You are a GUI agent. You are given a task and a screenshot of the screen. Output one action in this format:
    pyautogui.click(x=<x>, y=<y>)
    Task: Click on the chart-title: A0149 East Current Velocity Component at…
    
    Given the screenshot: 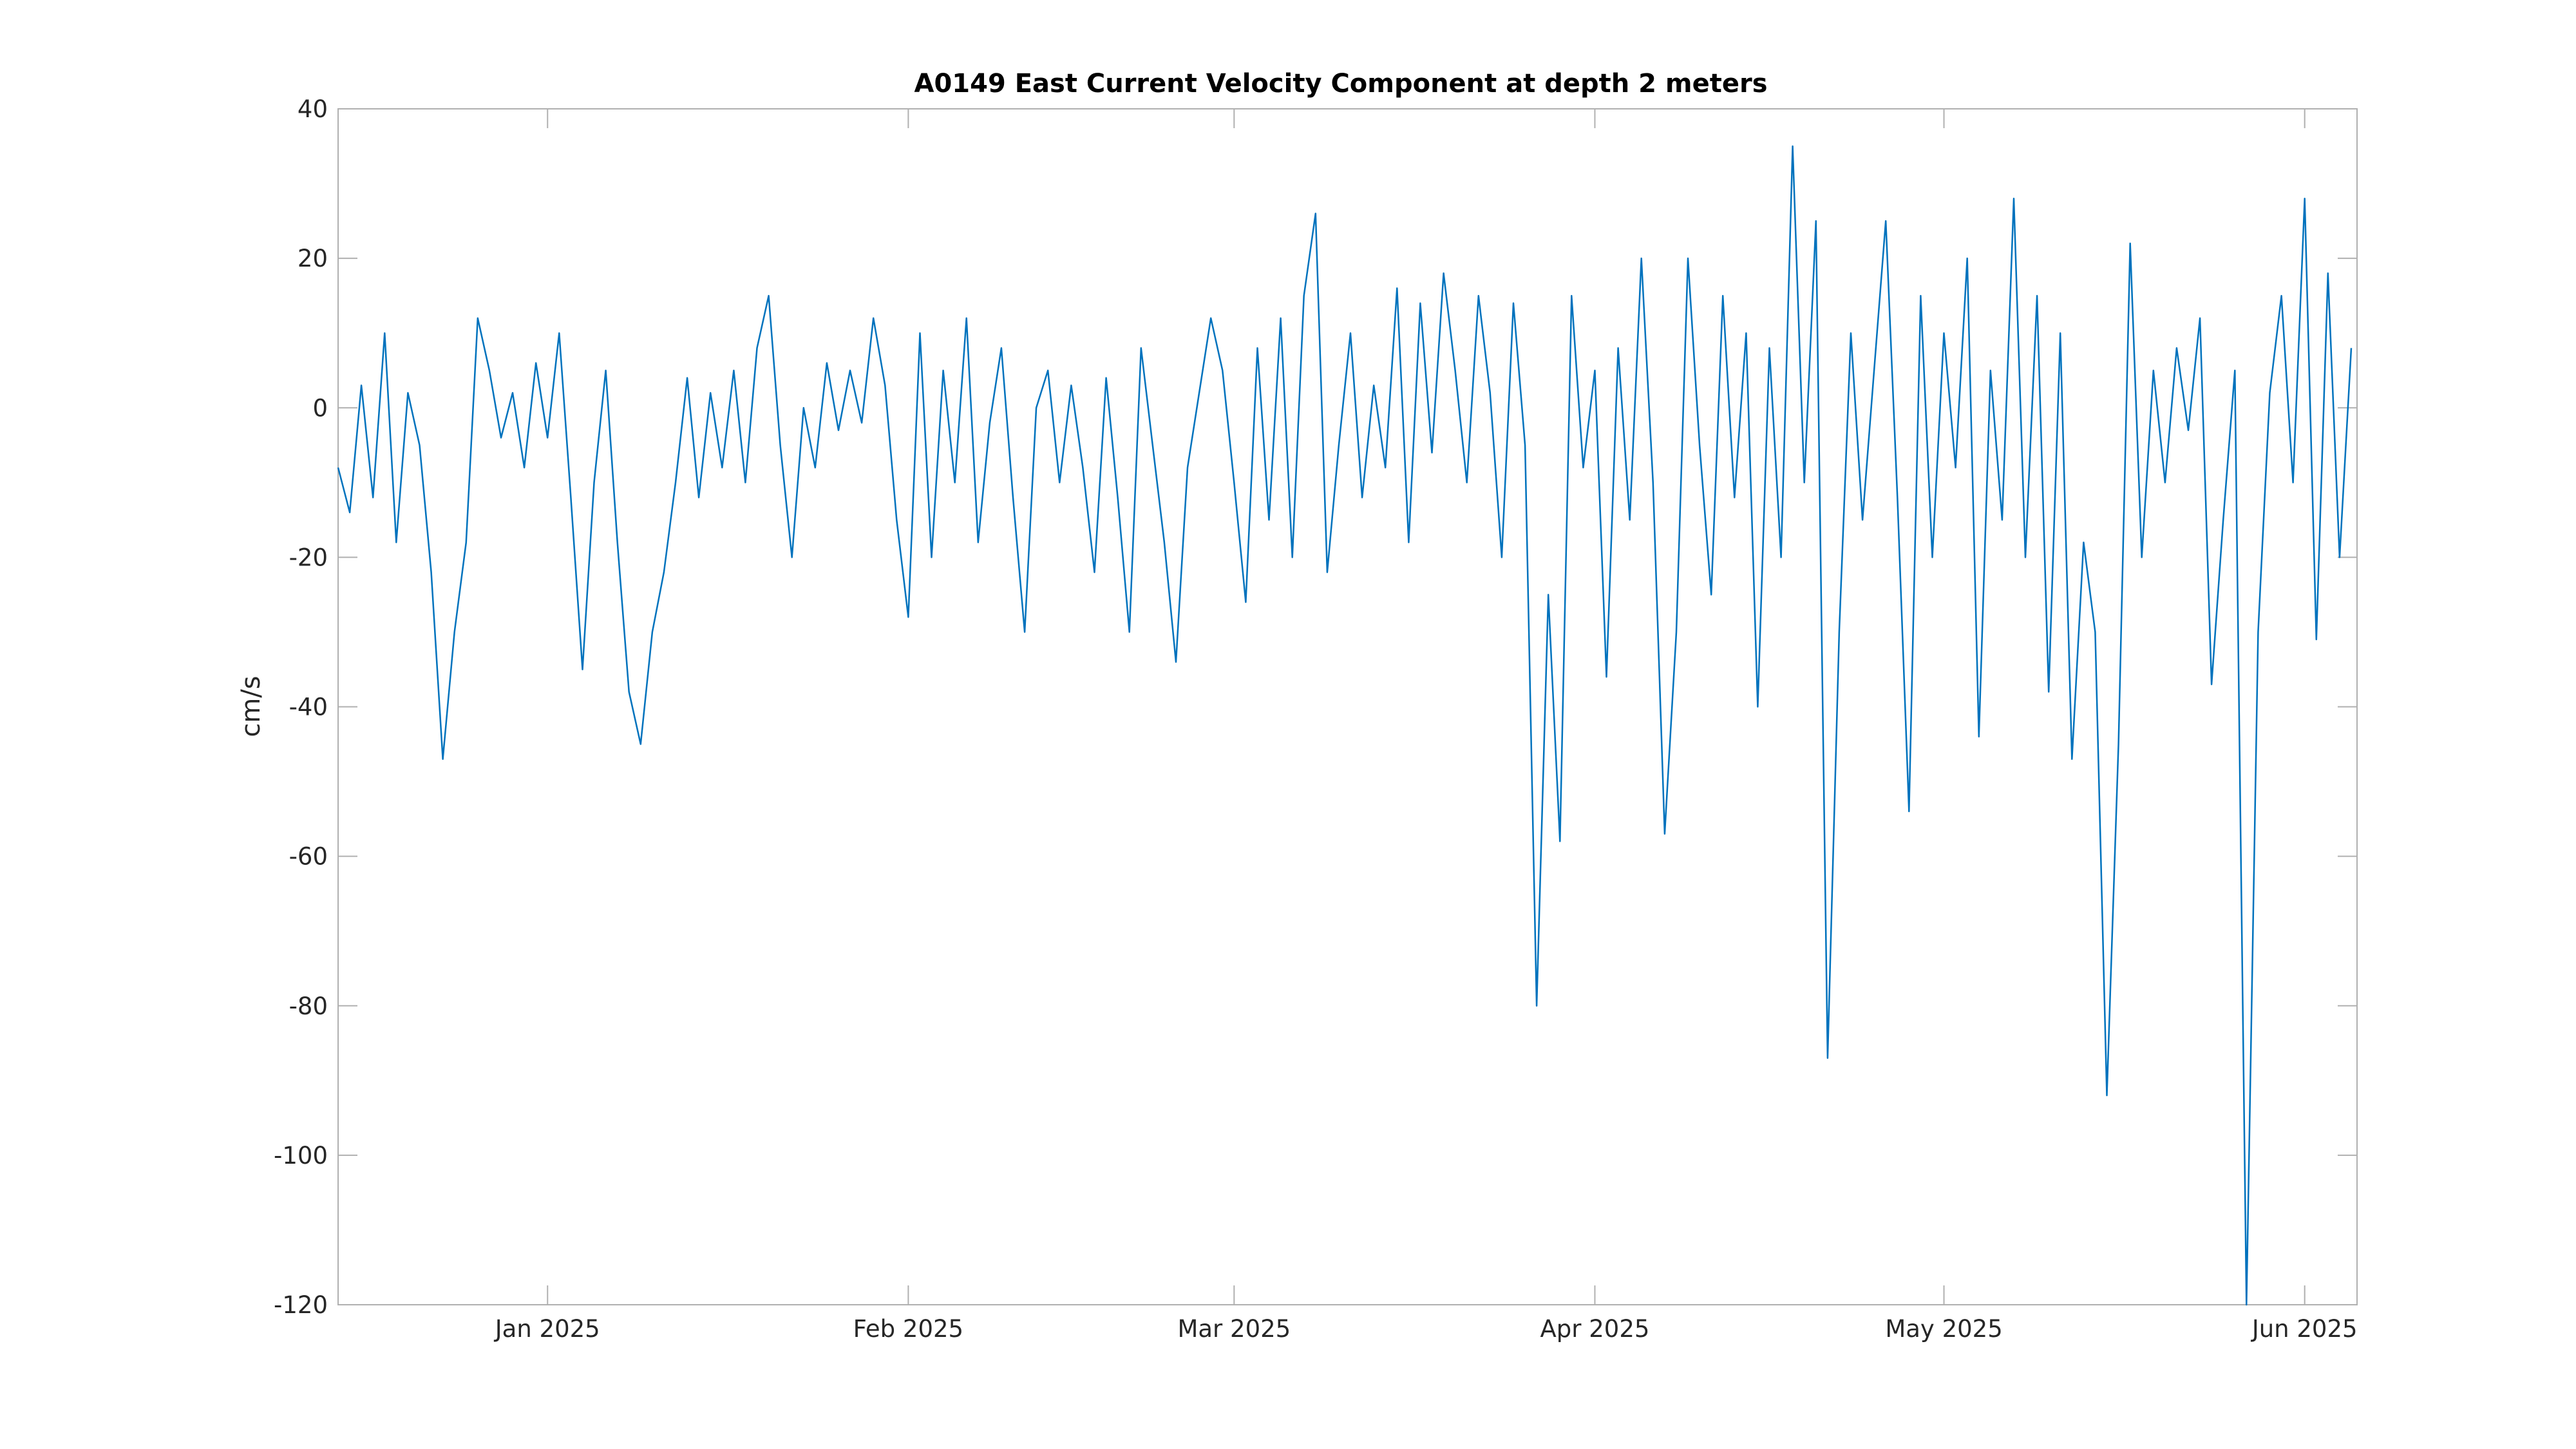 What is the action you would take?
    pyautogui.click(x=1341, y=84)
    